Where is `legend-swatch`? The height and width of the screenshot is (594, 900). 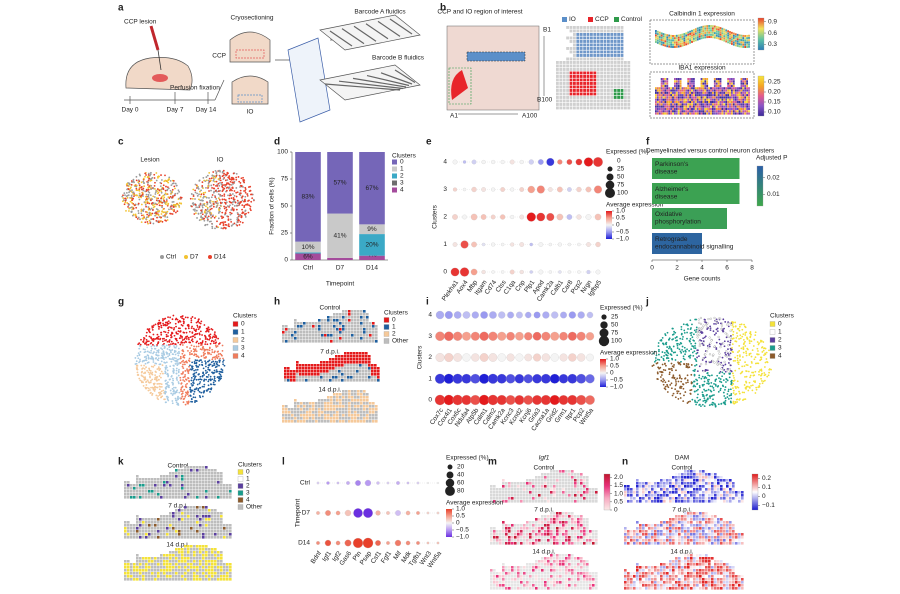 legend-swatch is located at coordinates (235, 340).